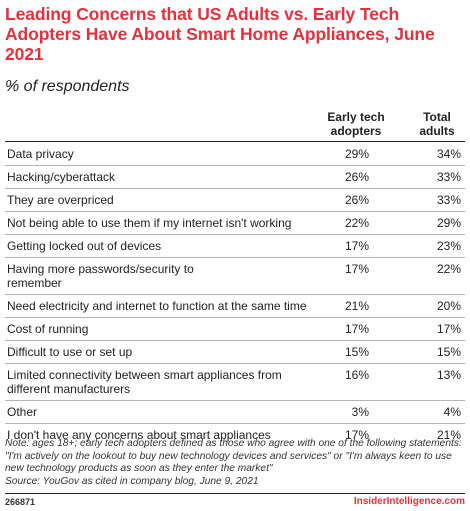 Image resolution: width=470 pixels, height=511 pixels. Describe the element at coordinates (356, 154) in the screenshot. I see `early-adopters-value: 29%` at that location.